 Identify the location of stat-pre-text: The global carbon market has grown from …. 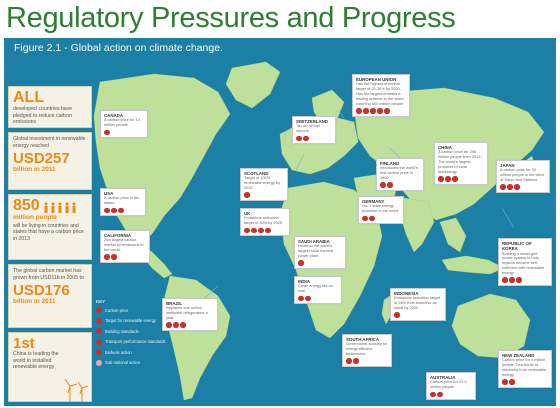
(48, 274).